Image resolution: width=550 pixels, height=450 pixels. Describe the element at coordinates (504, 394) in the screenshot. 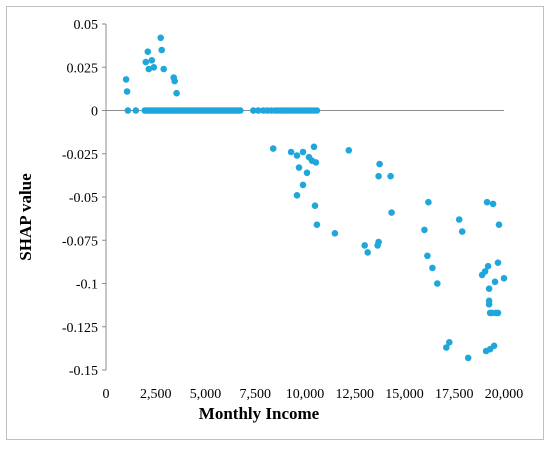

I see `x-tick-label: 20,000` at that location.